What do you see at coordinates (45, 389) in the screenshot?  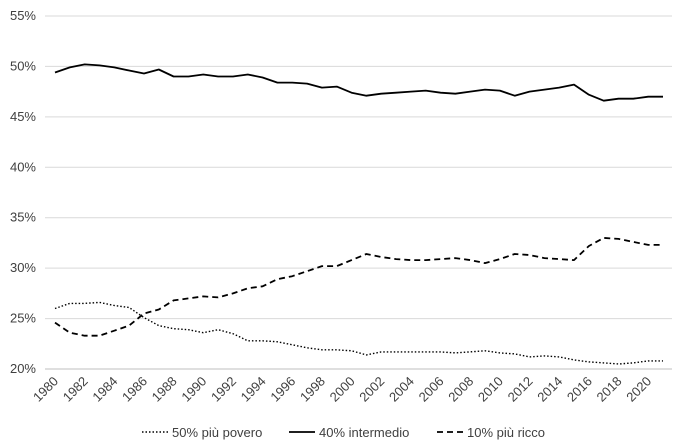 I see `x-tick-label: 1980` at bounding box center [45, 389].